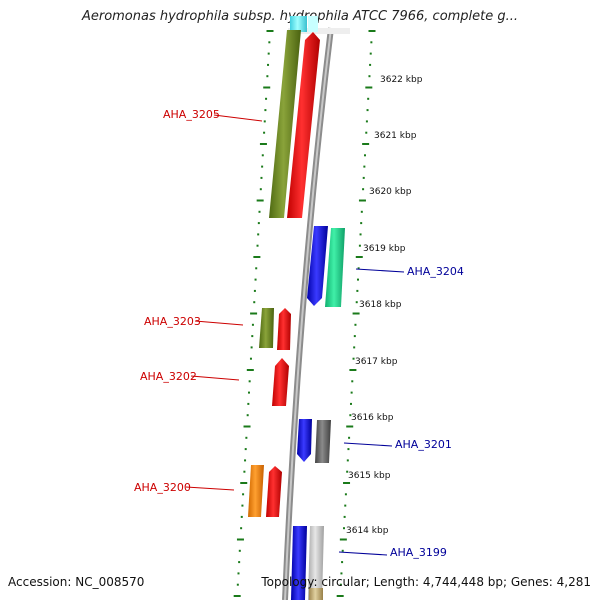 This screenshot has height=600, width=600. I want to click on gene-red-long, so click(303, 125).